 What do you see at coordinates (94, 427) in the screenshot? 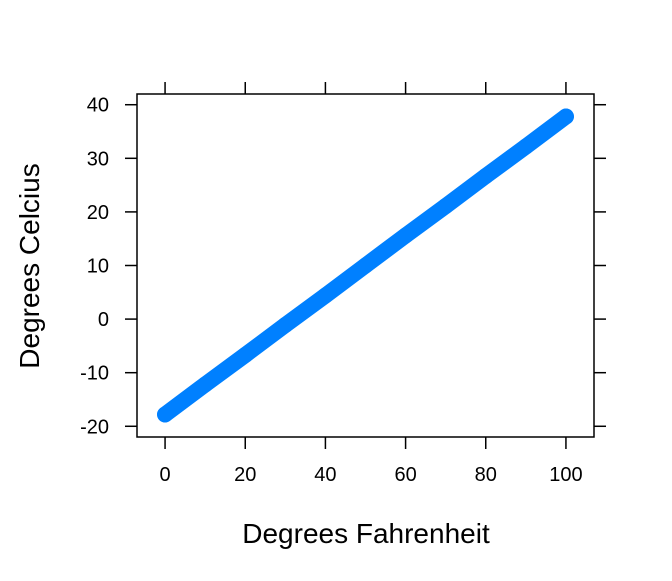
I see `y-tick-label: -20` at bounding box center [94, 427].